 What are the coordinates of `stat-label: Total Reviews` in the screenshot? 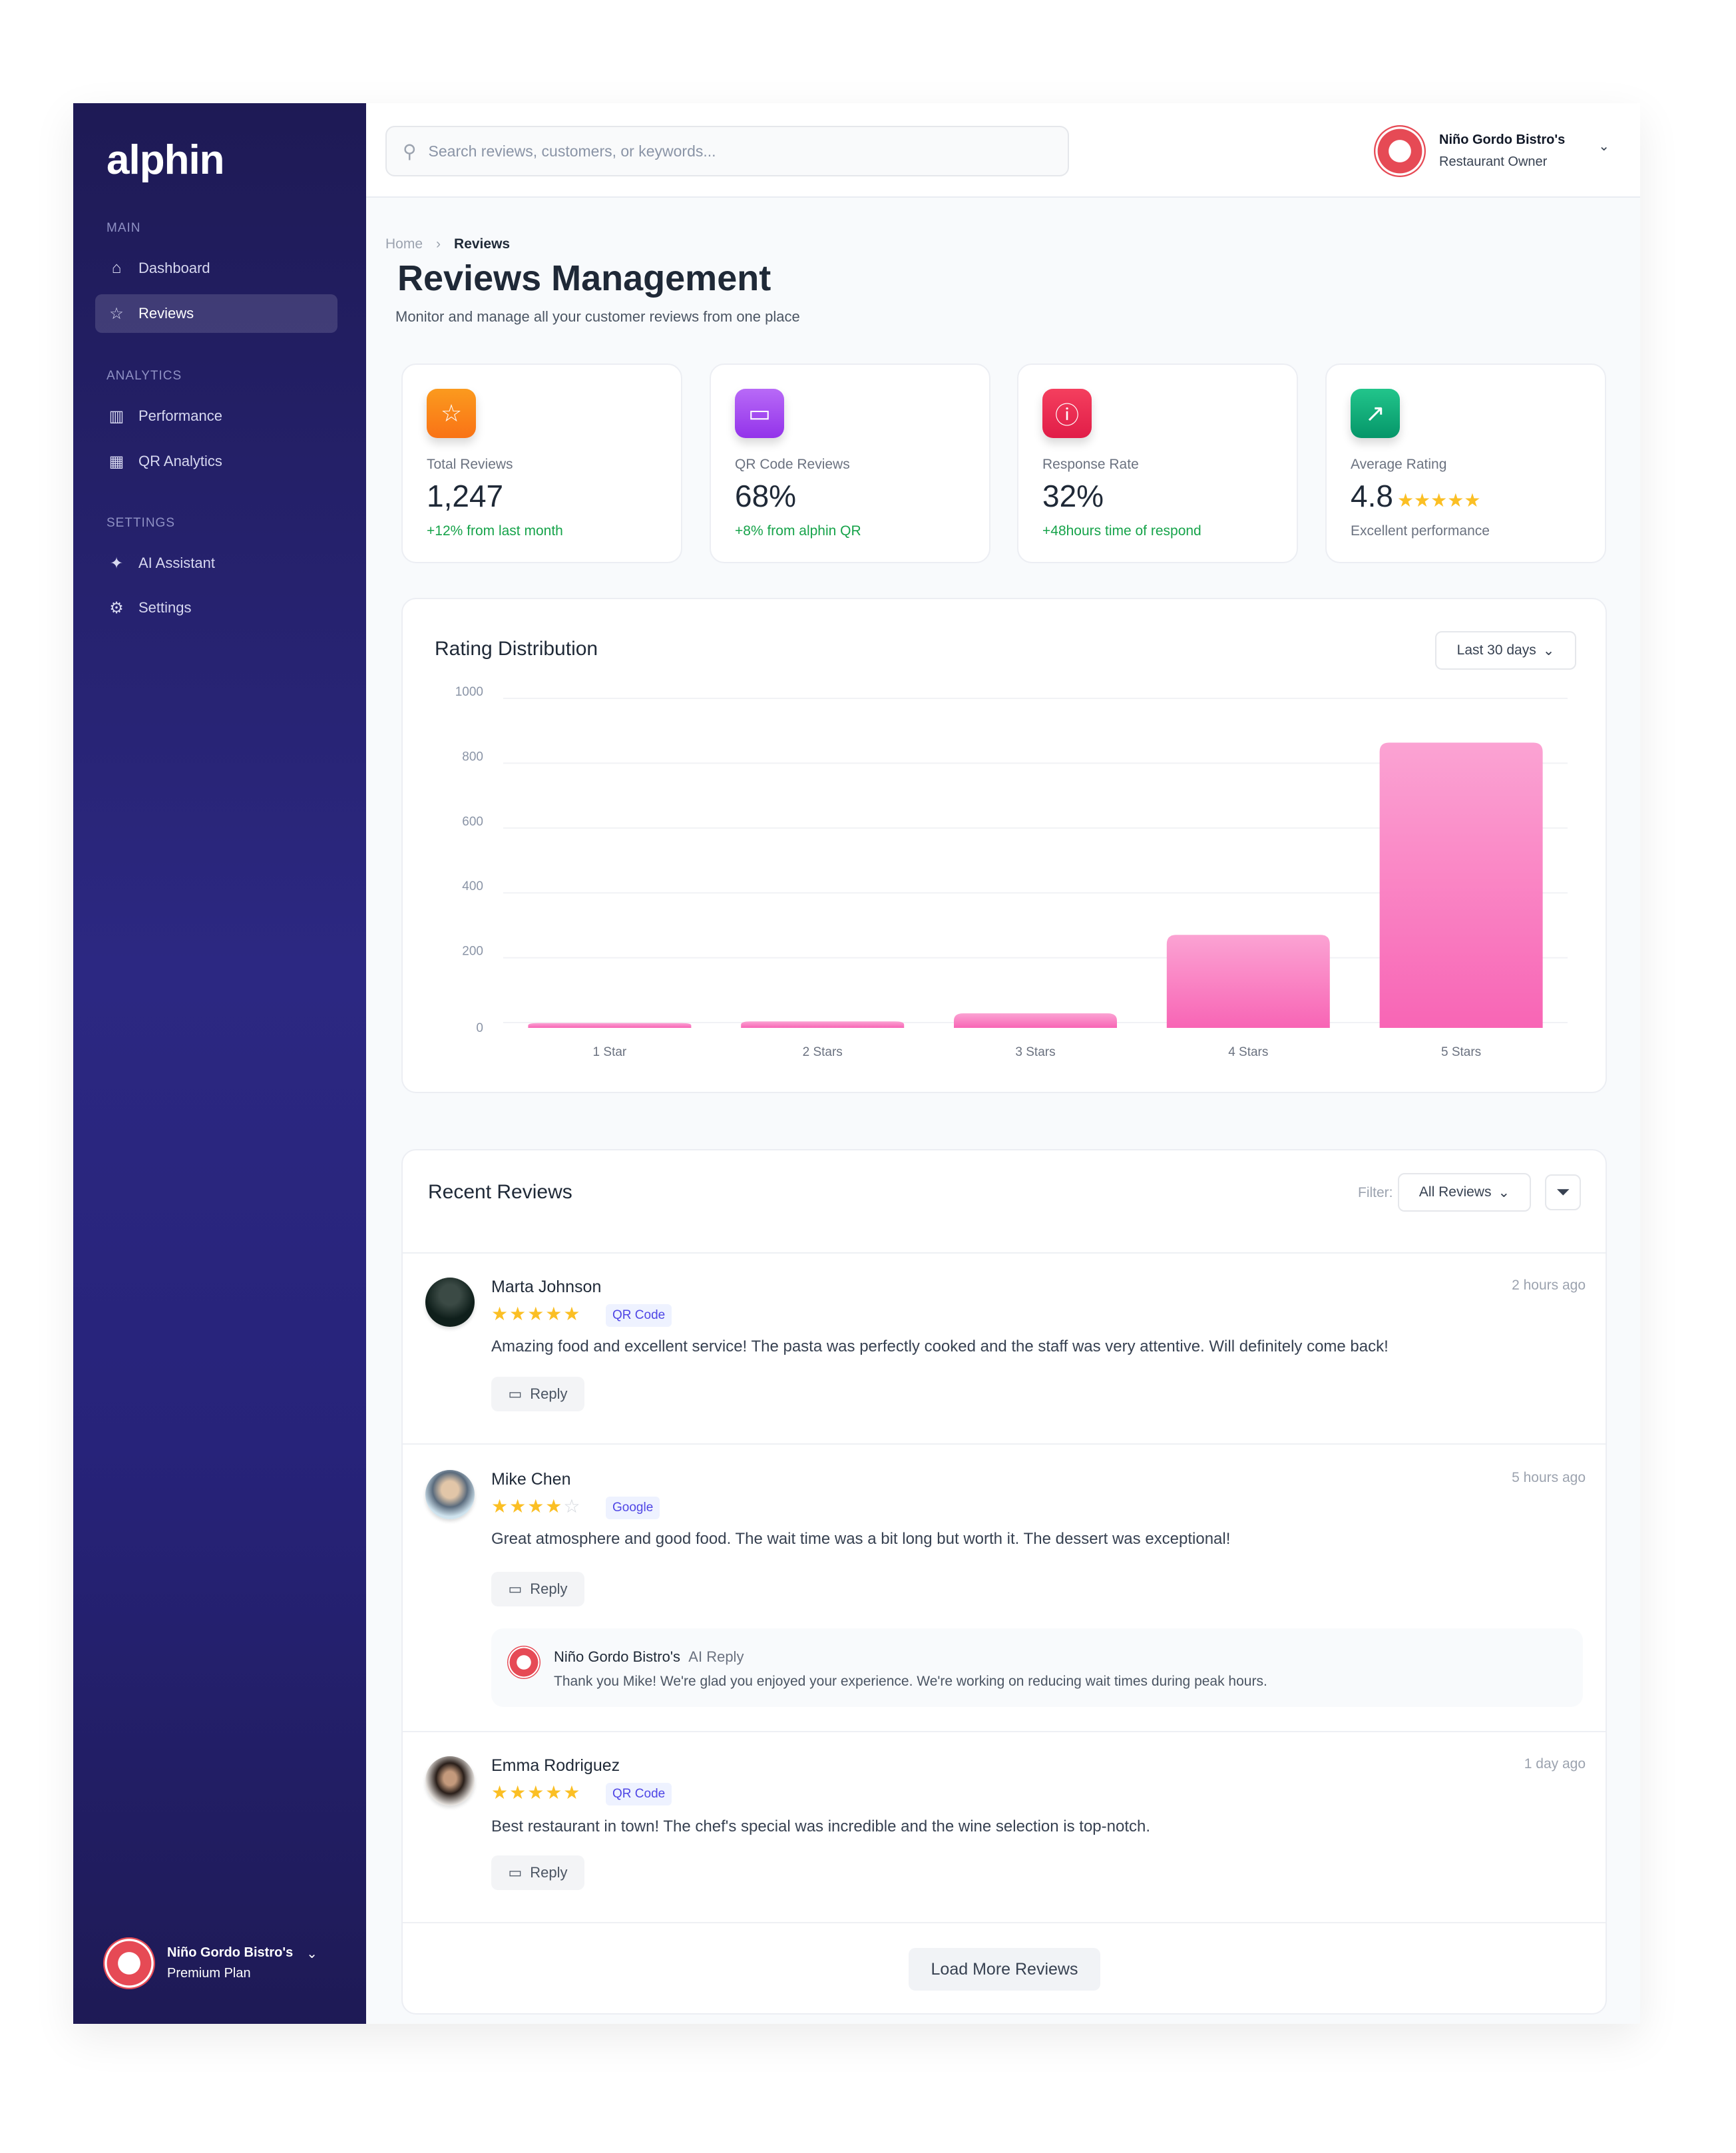 It's located at (470, 464).